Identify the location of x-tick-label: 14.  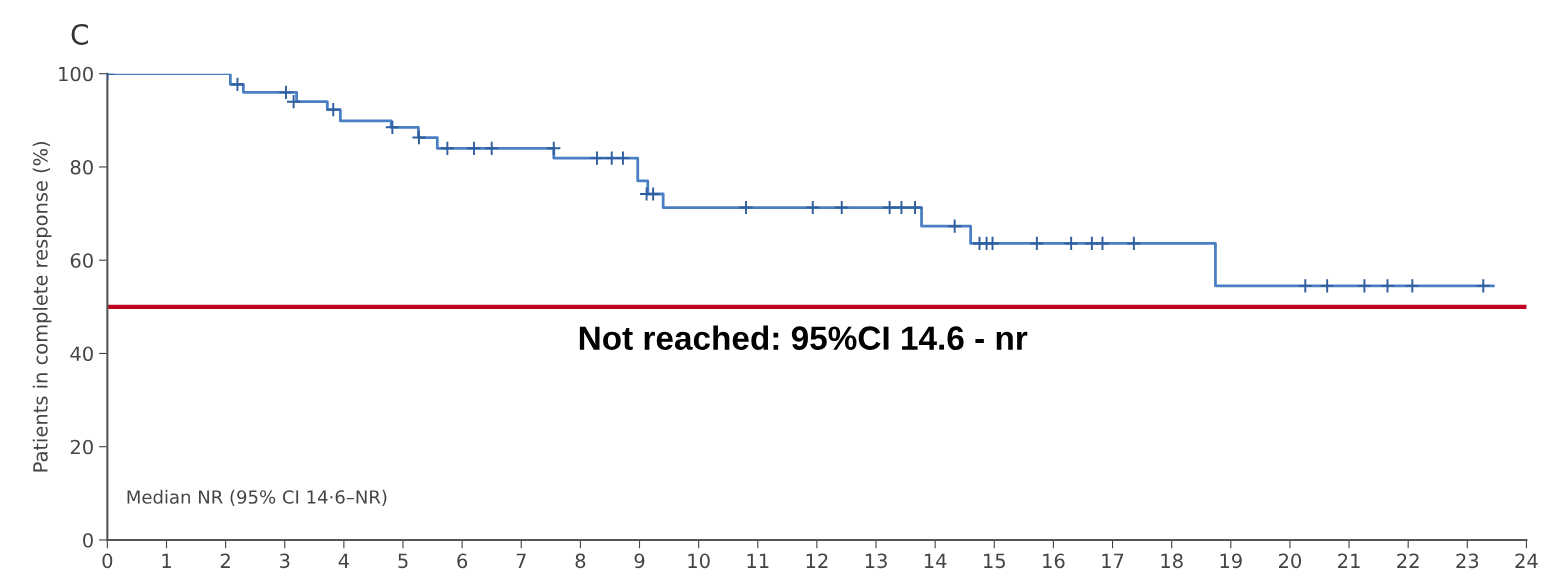
(935, 560).